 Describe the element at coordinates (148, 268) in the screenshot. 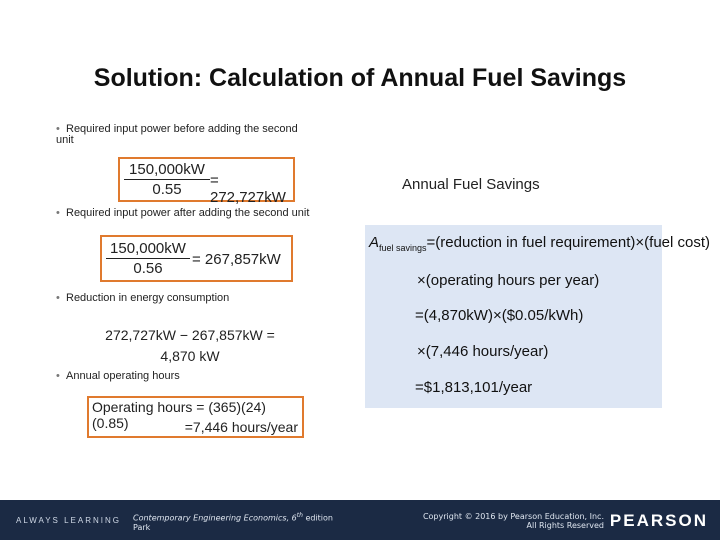

I see `denominator: 0.56` at that location.